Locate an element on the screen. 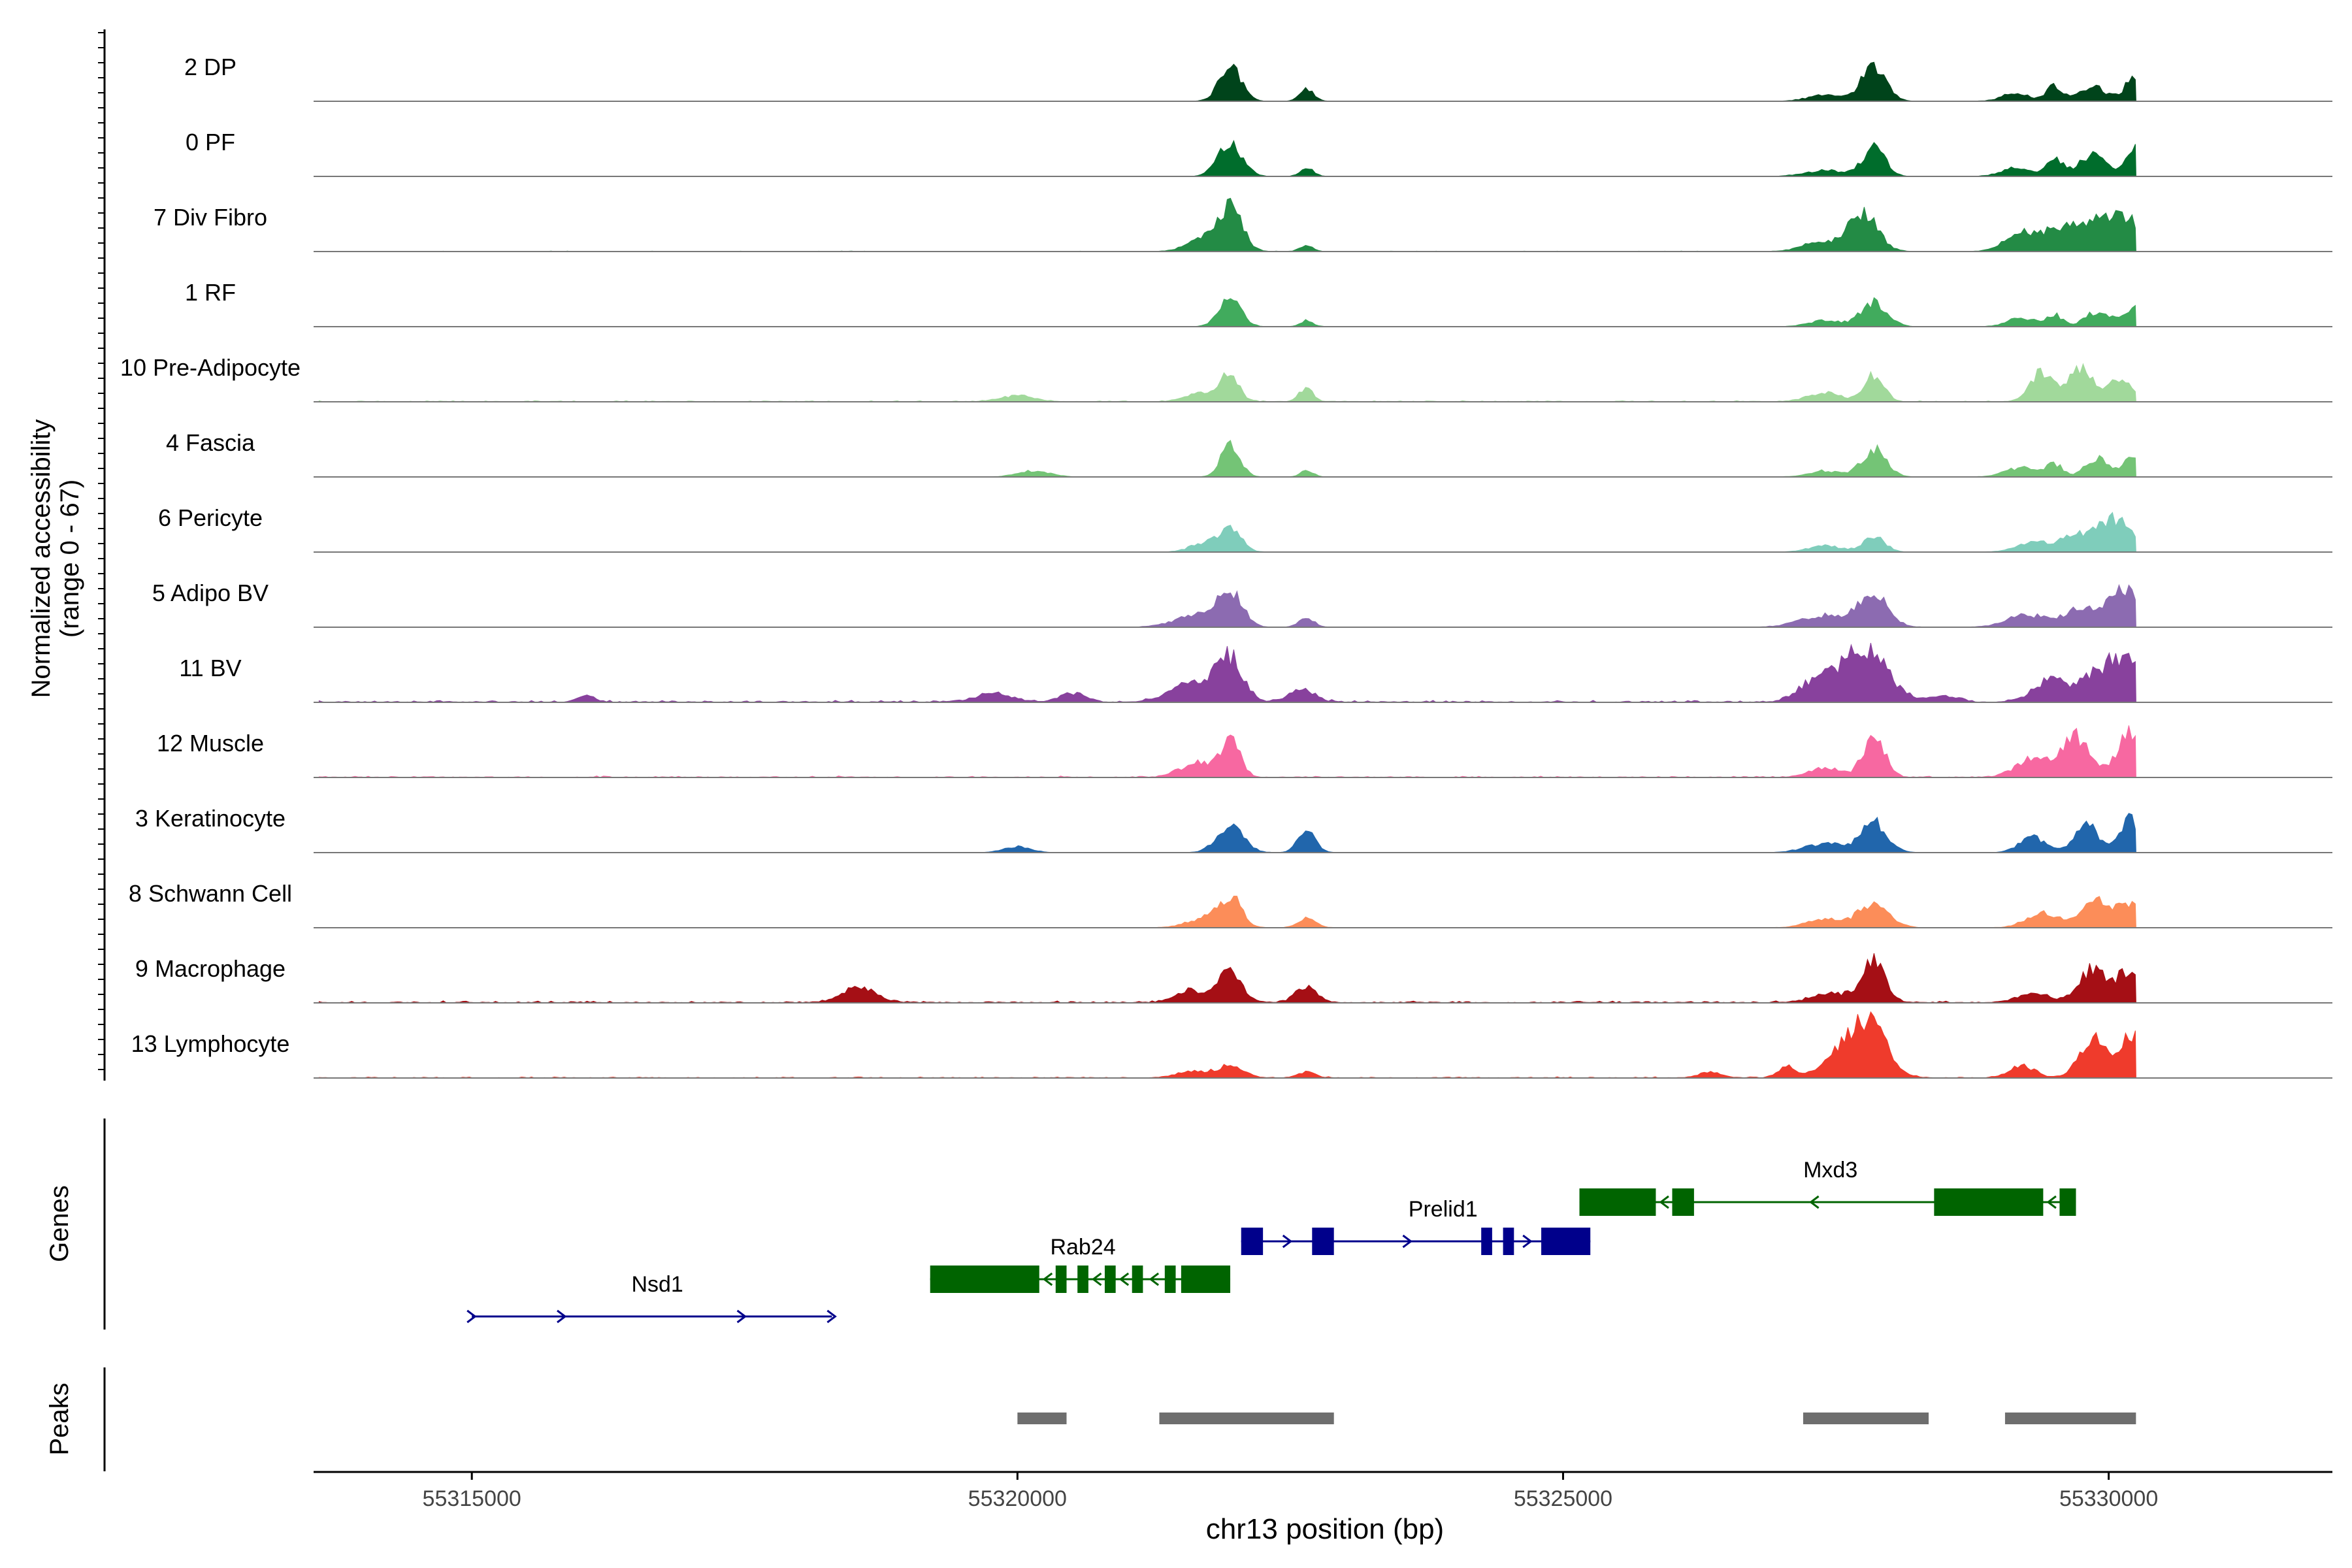 The height and width of the screenshot is (1568, 2352). peak-track is located at coordinates (1576, 1418).